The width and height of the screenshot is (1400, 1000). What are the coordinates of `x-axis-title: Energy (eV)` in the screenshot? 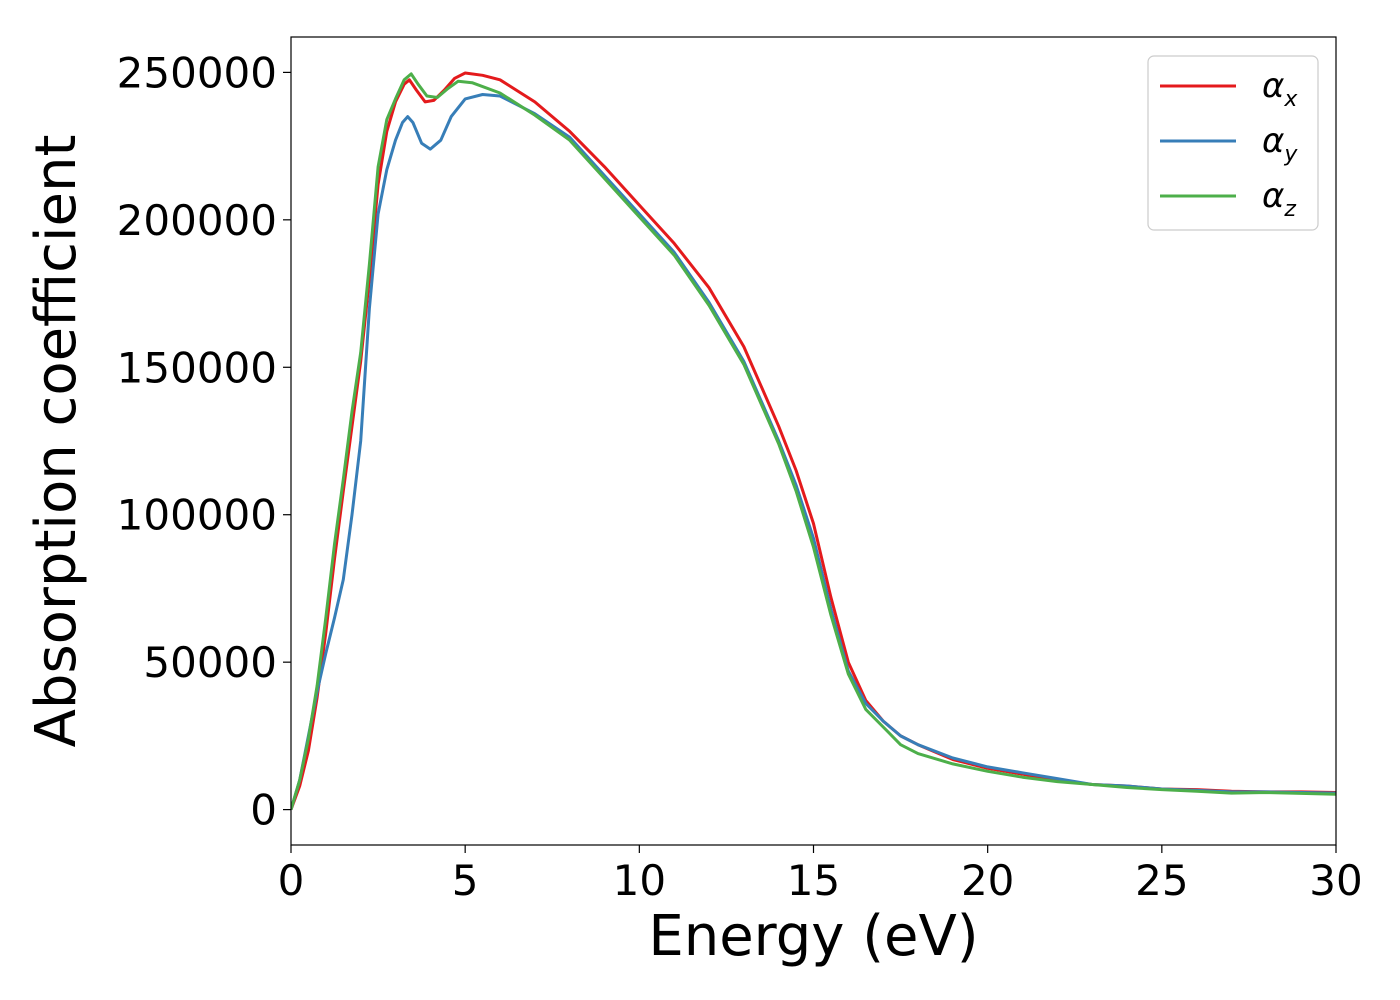 It's located at (813, 936).